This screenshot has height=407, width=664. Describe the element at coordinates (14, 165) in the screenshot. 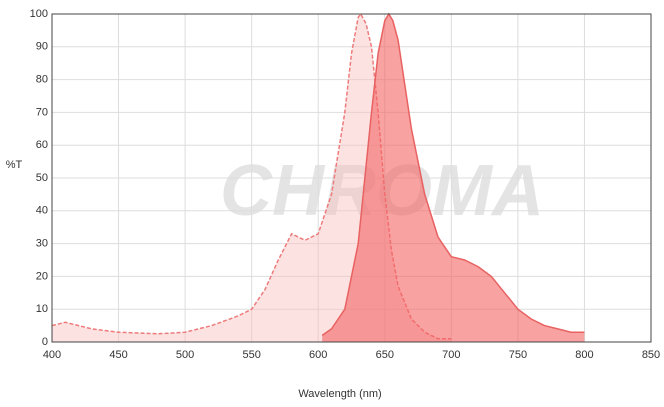

I see `y-axis-label: %T` at that location.